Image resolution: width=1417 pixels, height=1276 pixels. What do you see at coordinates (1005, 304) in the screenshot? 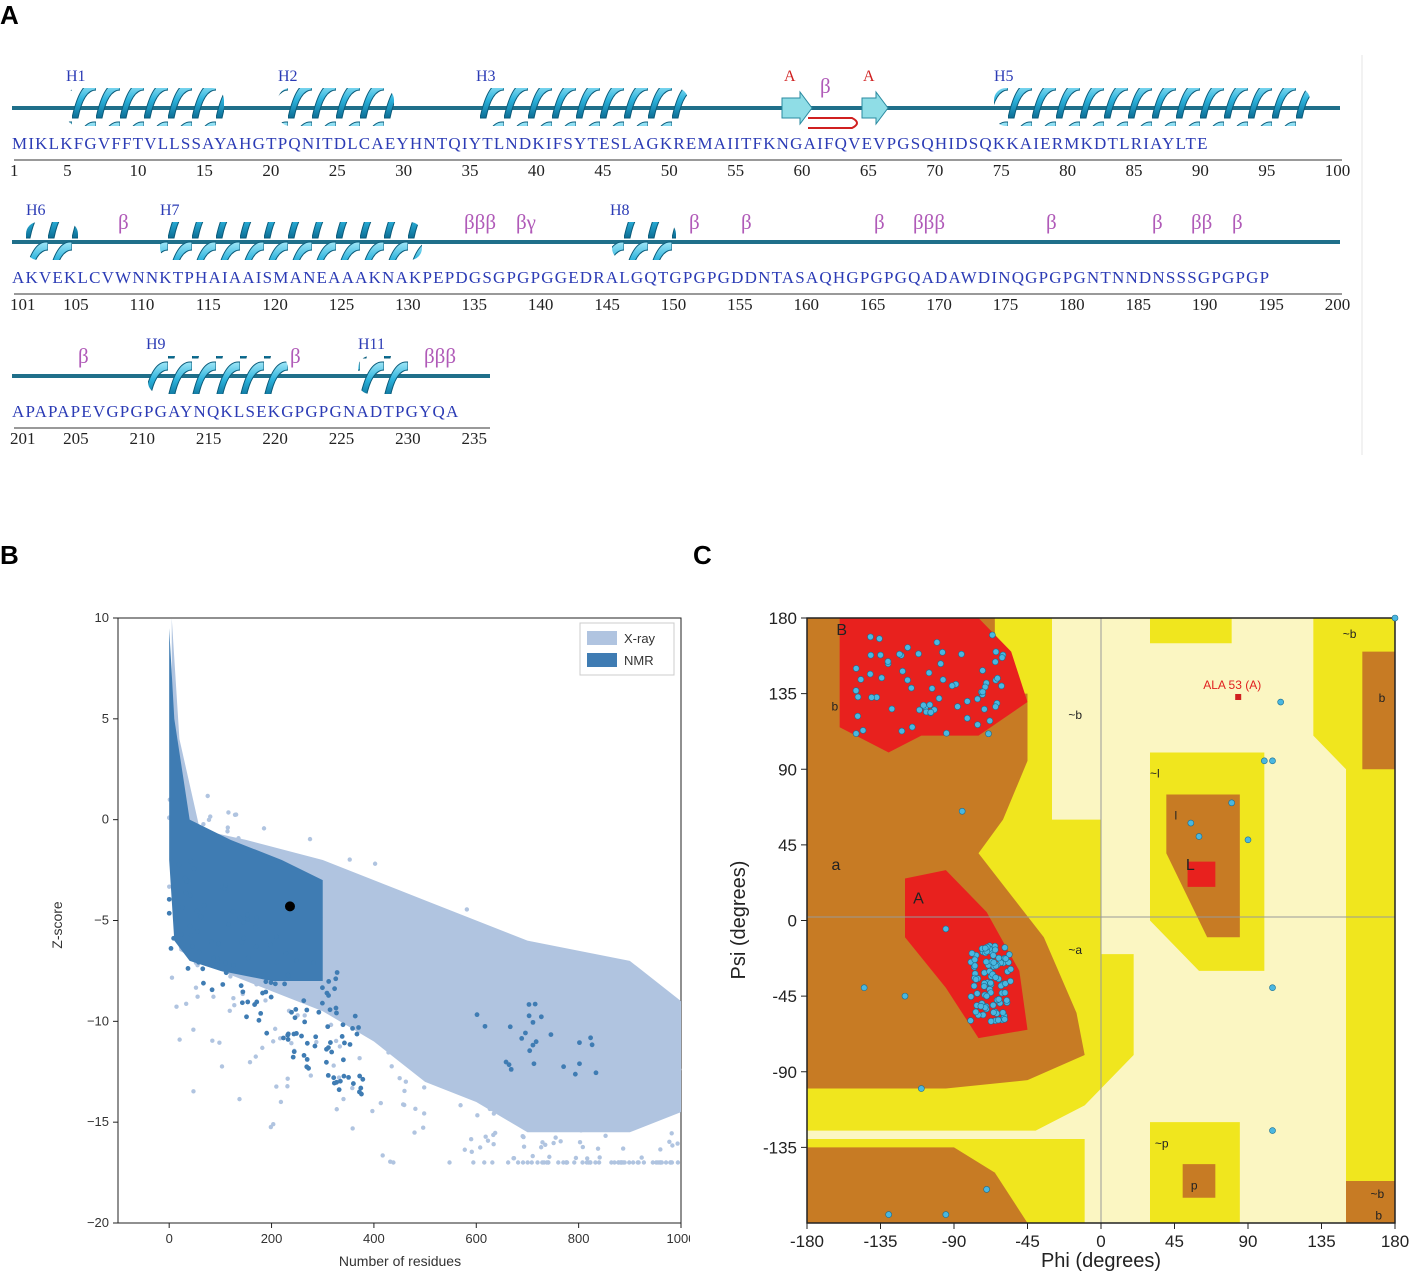
I see `tick-label: 175` at bounding box center [1005, 304].